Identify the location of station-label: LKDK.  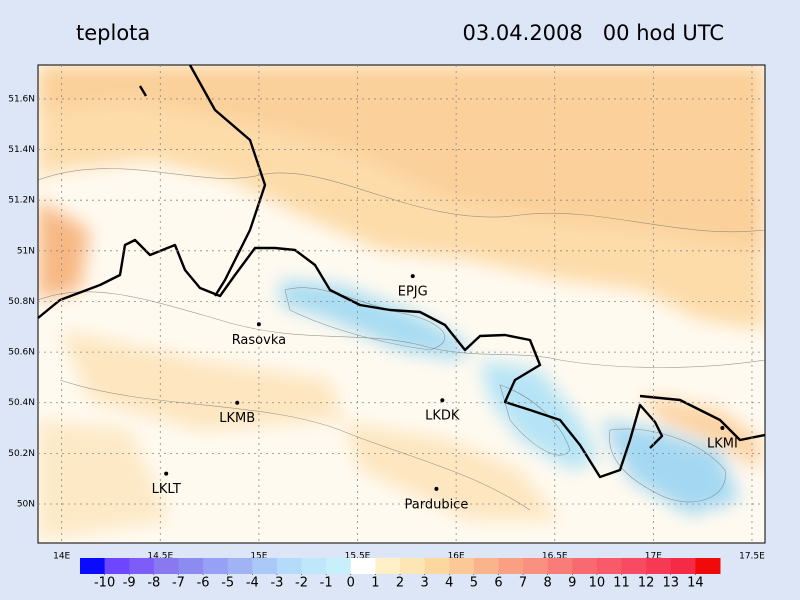
(442, 416).